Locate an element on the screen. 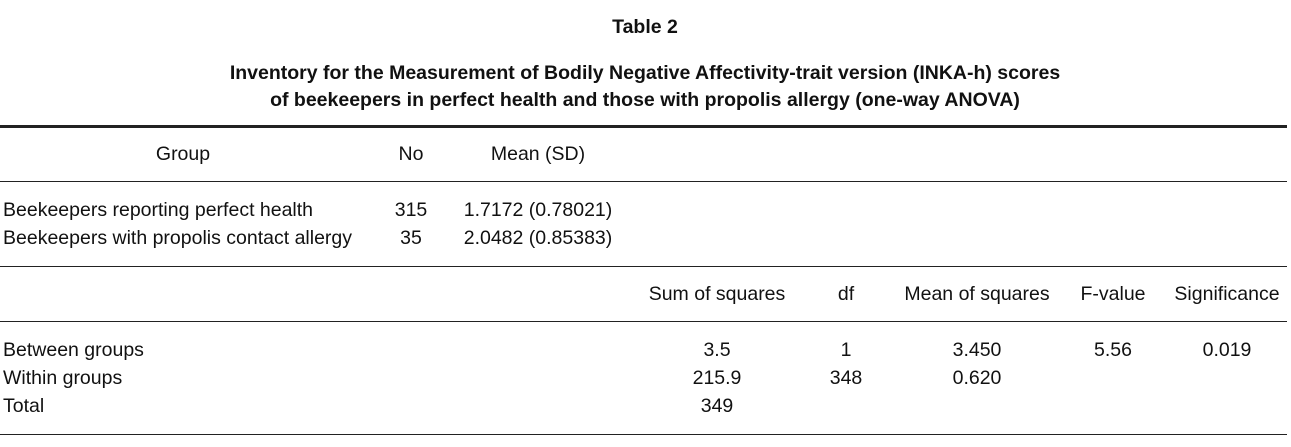 This screenshot has width=1291, height=447. cell: 35 is located at coordinates (411, 238).